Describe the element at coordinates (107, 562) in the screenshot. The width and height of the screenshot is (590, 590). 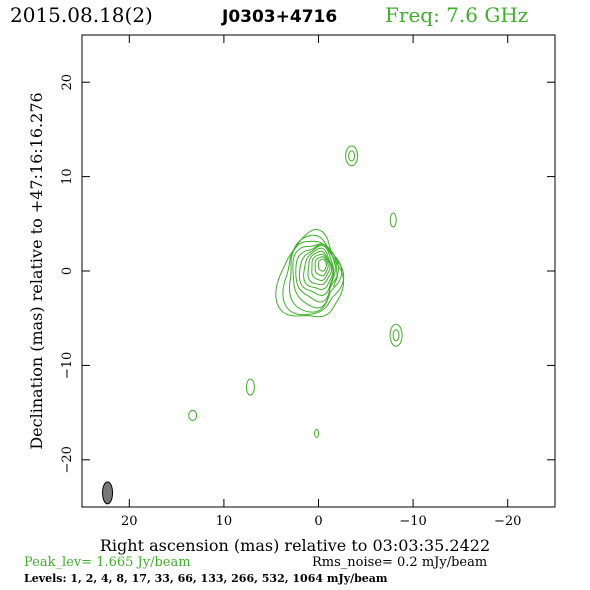
I see `peak-level: Peak_lev= 1.665 Jy/beam` at that location.